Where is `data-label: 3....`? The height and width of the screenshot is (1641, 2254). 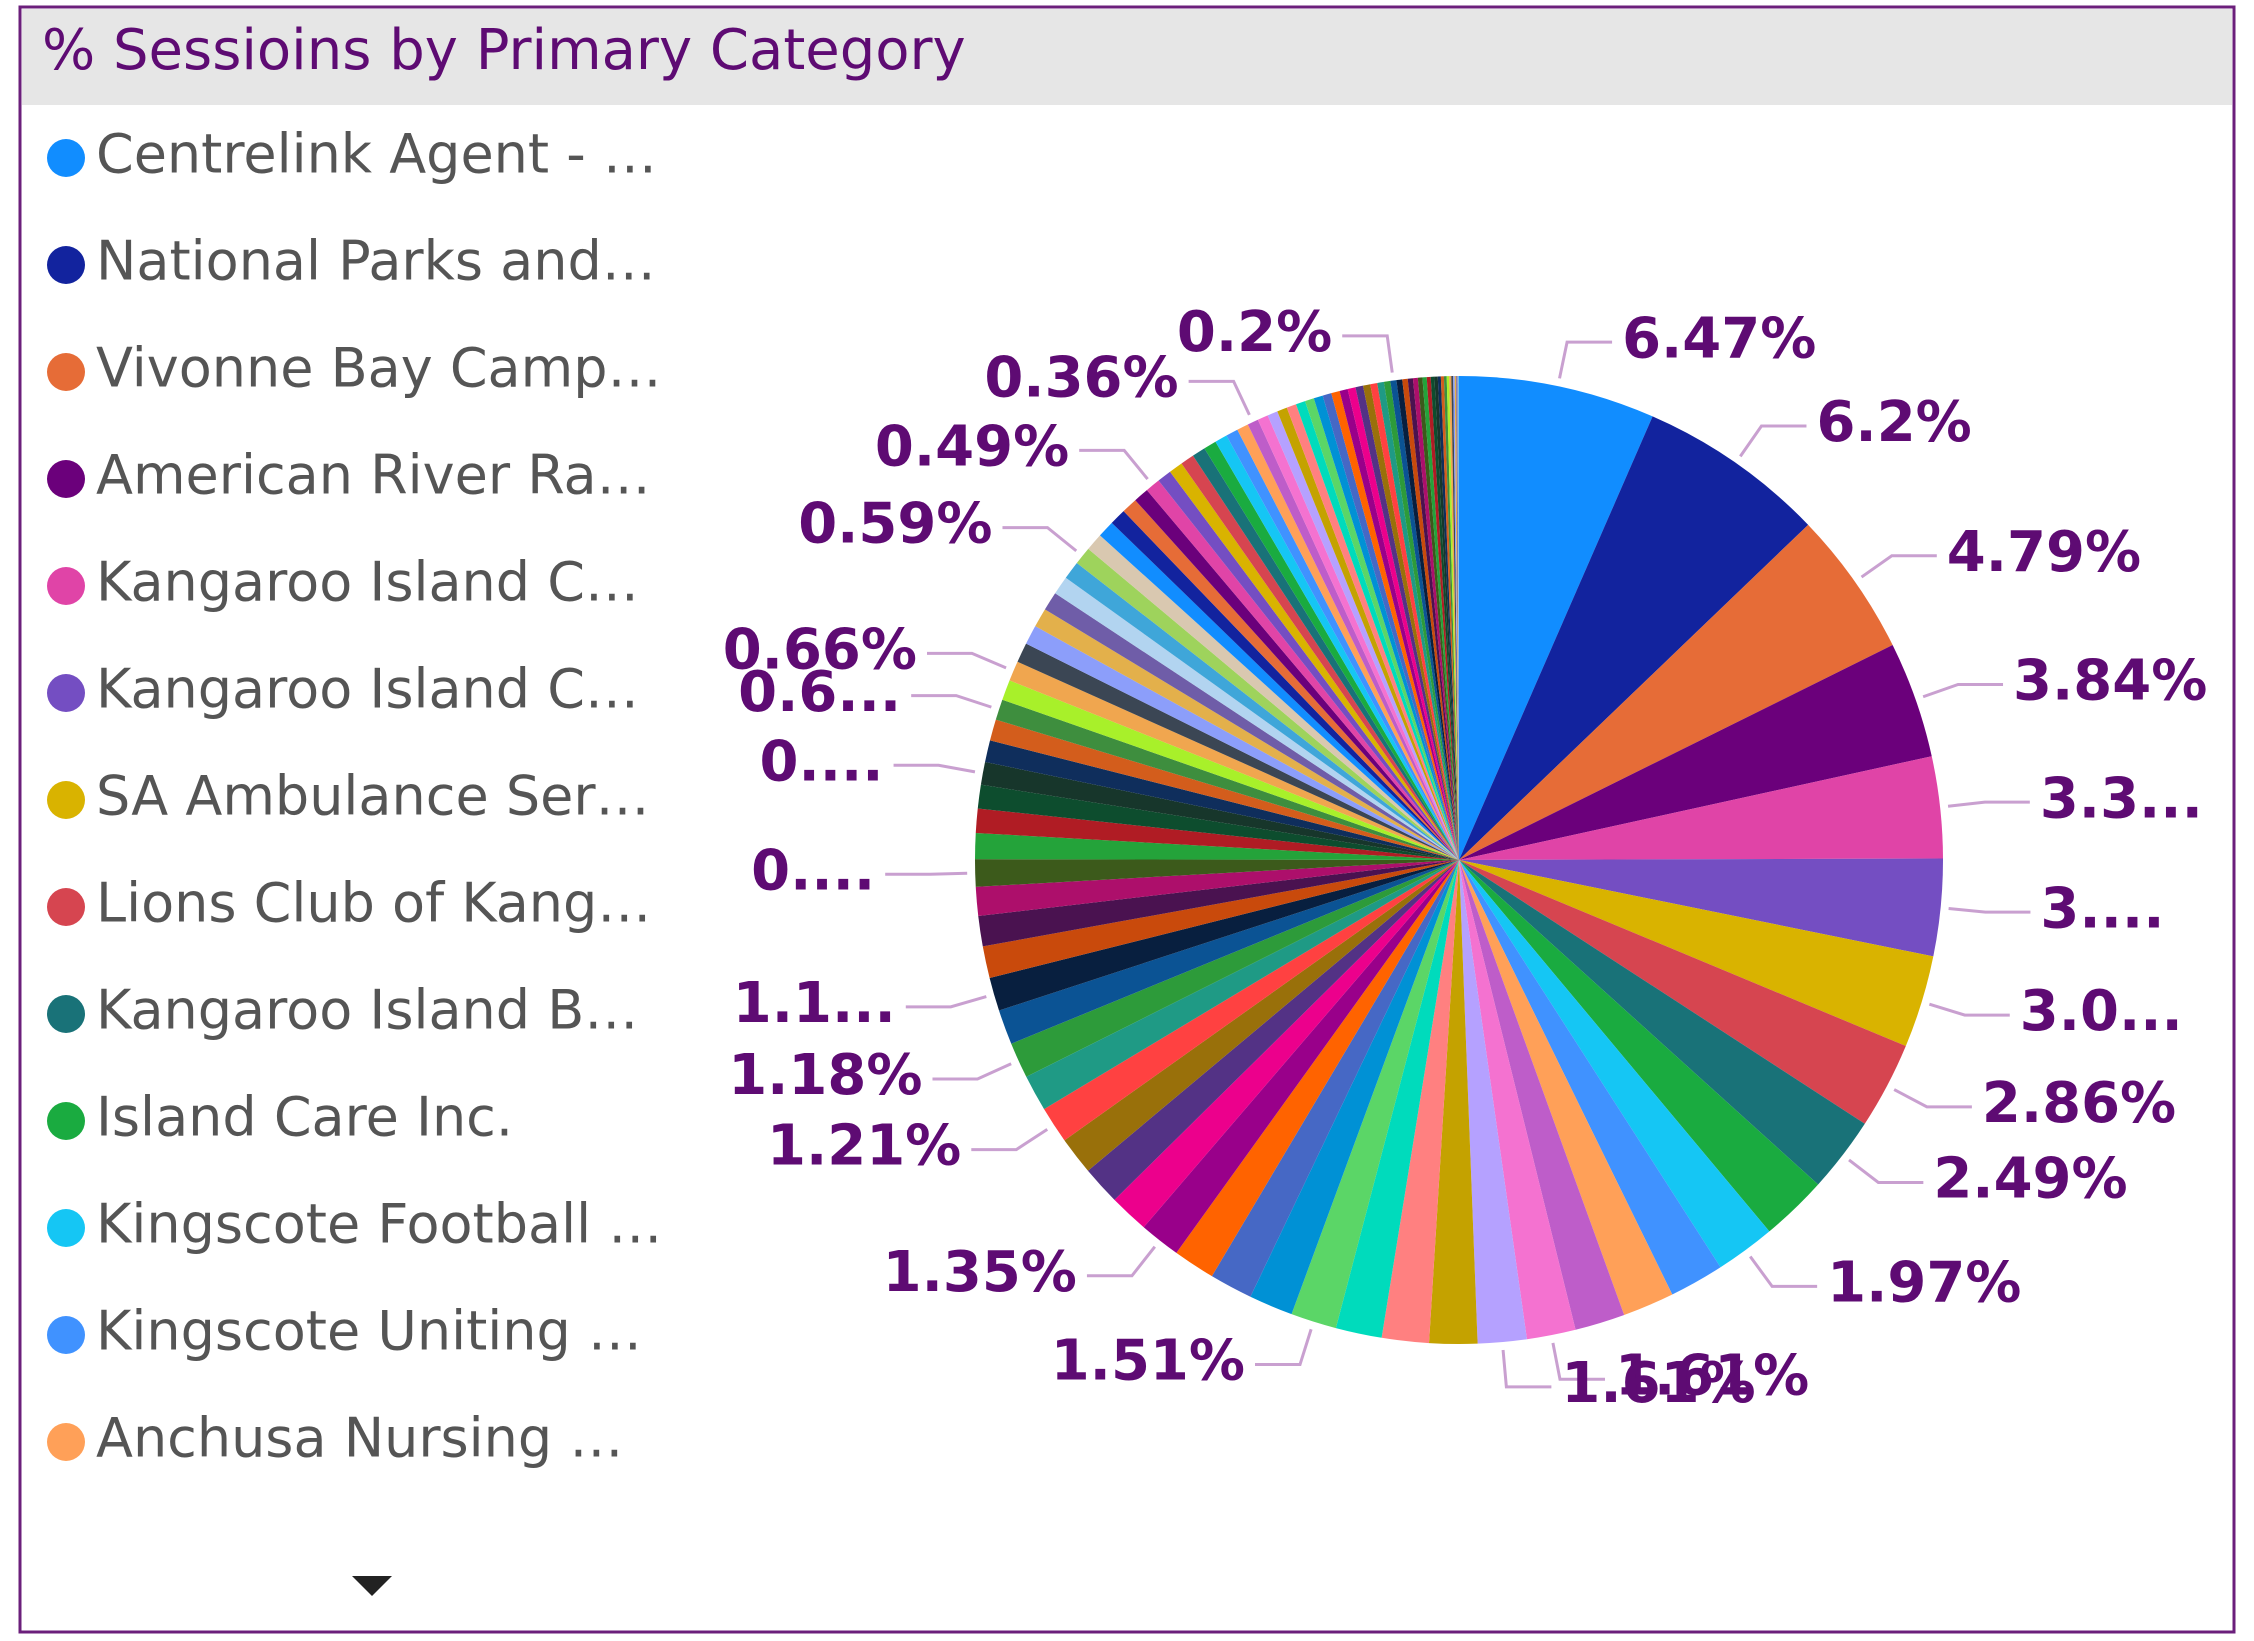 data-label: 3.... is located at coordinates (2102, 908).